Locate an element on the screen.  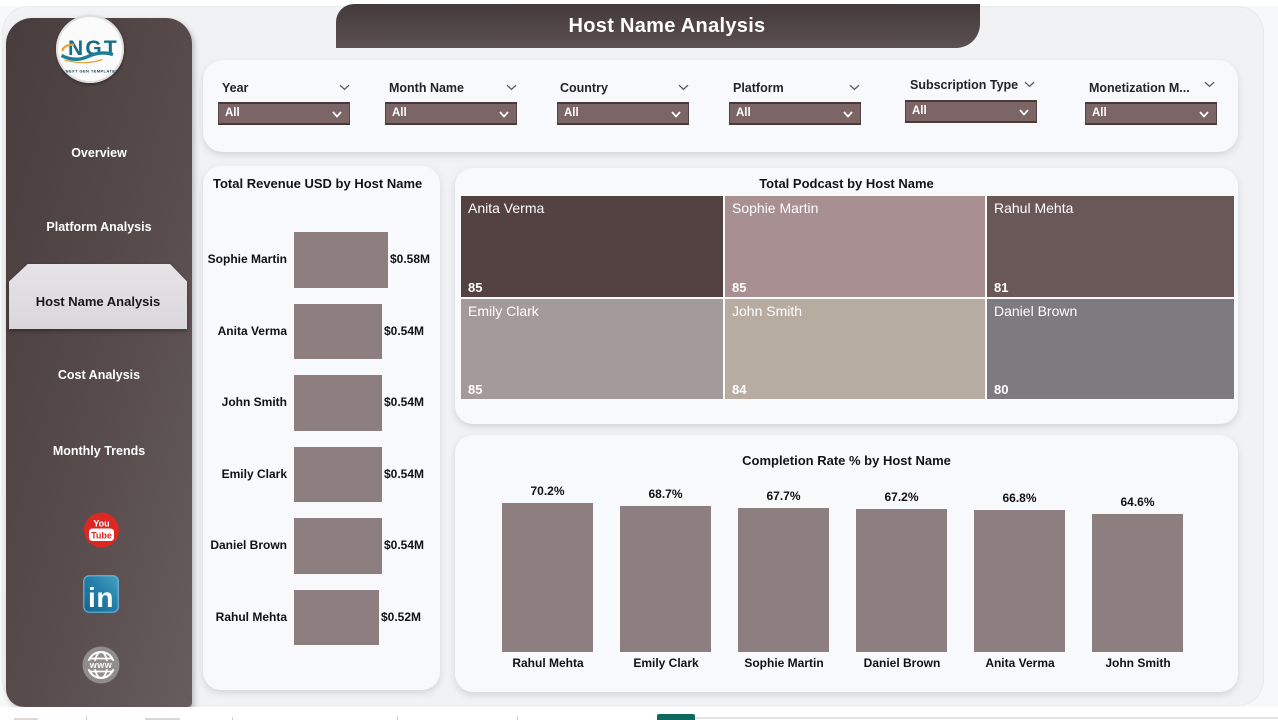
svg-text: Tube is located at coordinates (101, 536).